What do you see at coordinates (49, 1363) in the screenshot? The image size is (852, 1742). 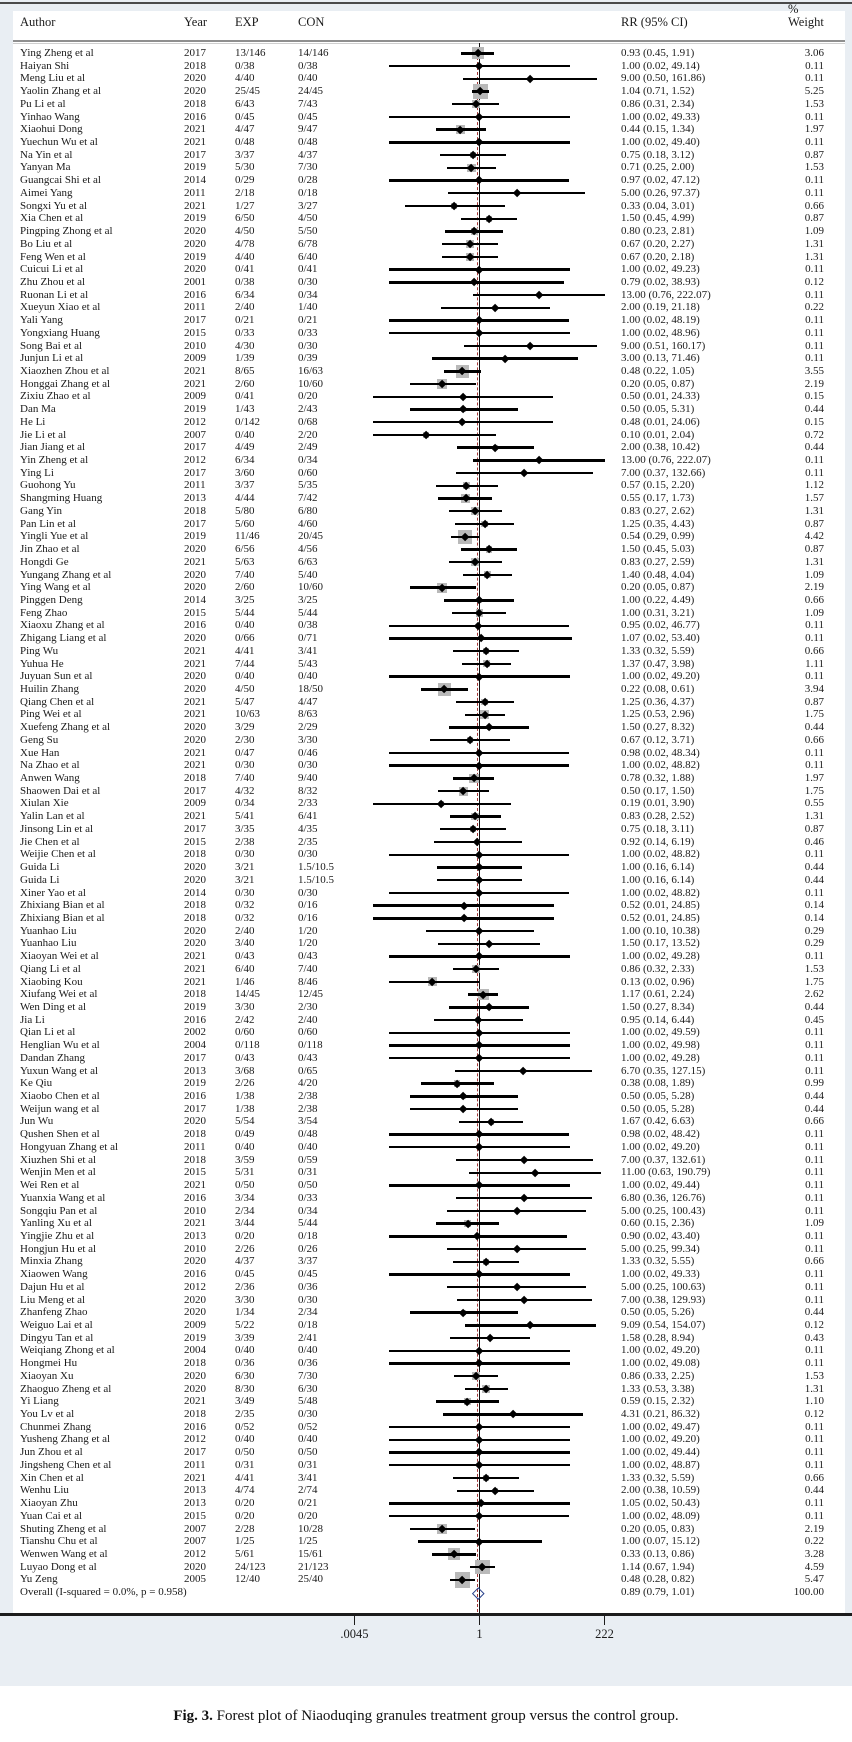 I see `author-cell: Hongmei Hu` at bounding box center [49, 1363].